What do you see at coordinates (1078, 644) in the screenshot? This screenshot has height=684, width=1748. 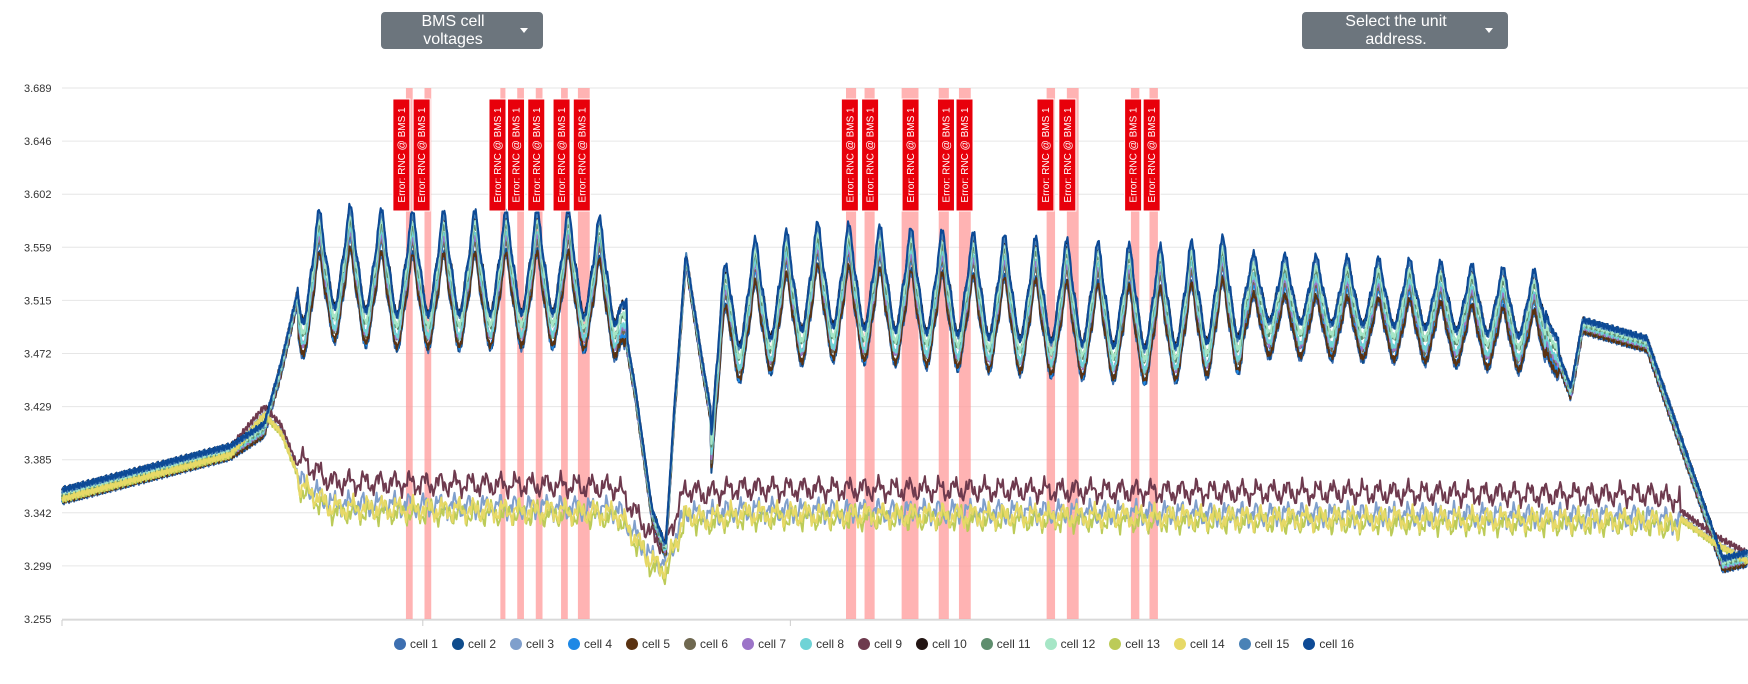 I see `legend-label: cell 12` at bounding box center [1078, 644].